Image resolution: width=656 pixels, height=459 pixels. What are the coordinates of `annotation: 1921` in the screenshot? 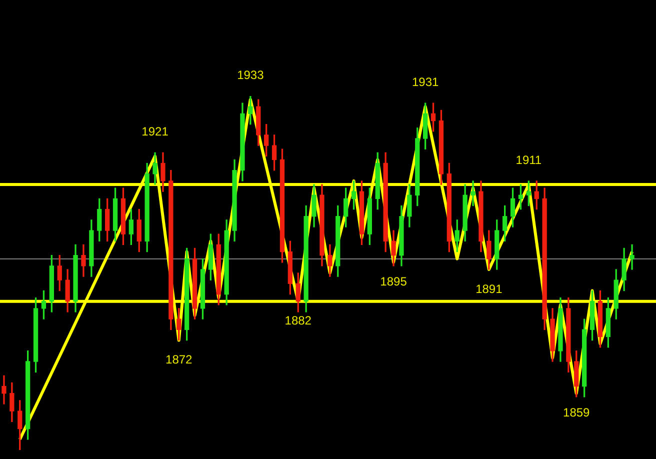 It's located at (155, 131).